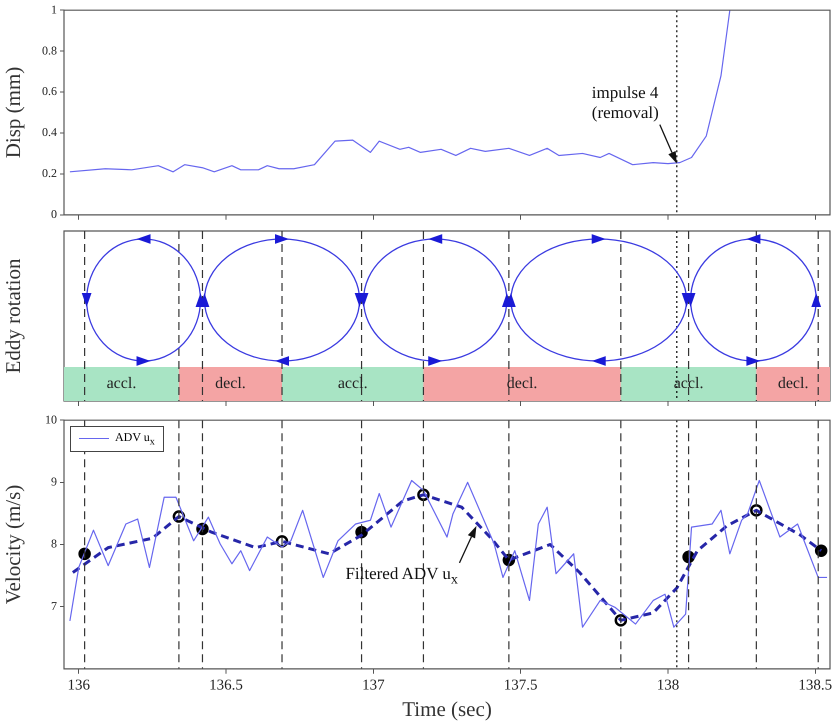  I want to click on x-tick-label: 138.5, so click(815, 686).